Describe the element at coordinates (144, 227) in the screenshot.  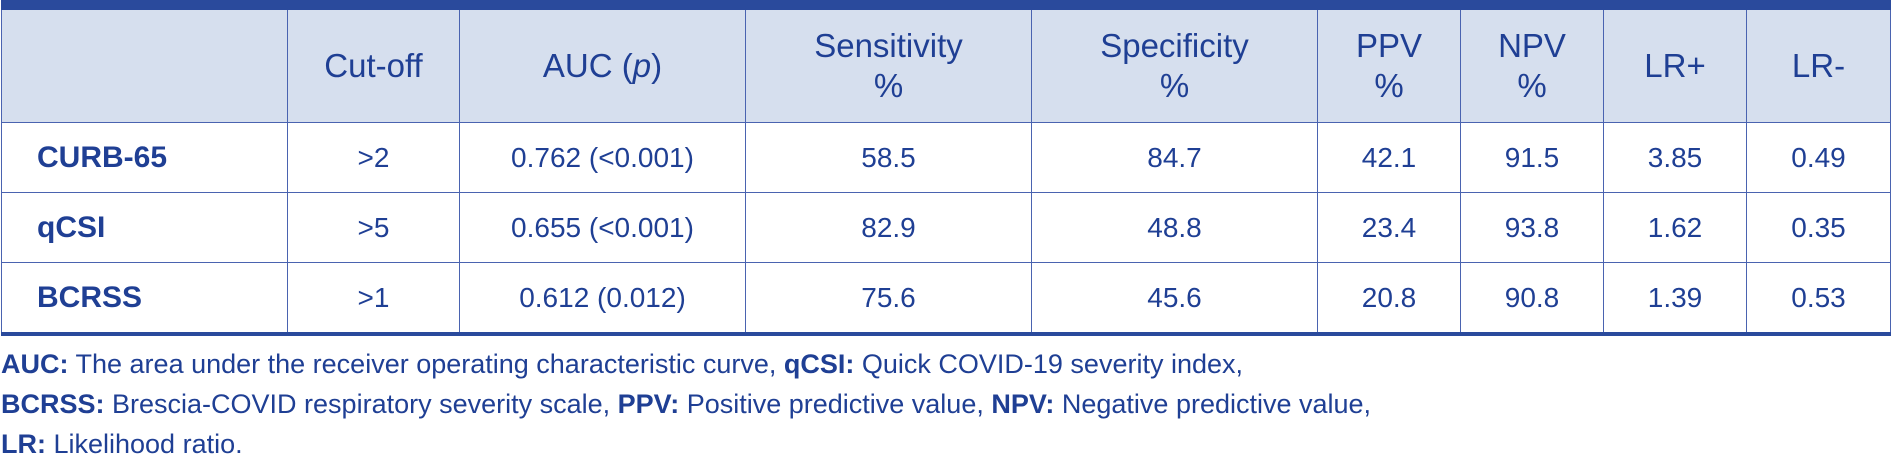
I see `row-label-qcsi: qCSI` at that location.